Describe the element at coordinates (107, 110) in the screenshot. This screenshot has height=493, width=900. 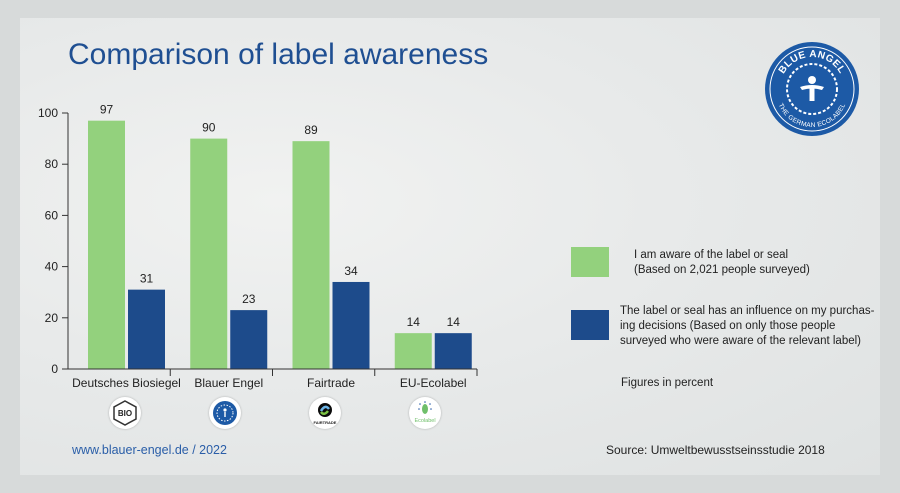
I see `bar-value-label: 97` at that location.